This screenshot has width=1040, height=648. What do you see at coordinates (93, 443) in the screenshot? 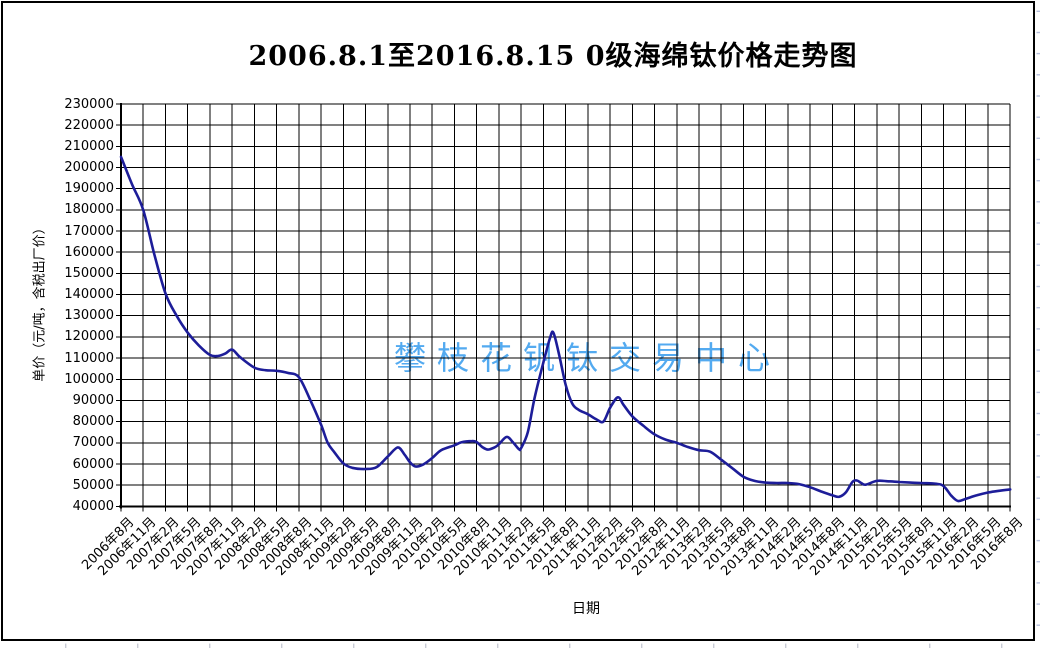
I see `y-tick-label: 70000` at bounding box center [93, 443].